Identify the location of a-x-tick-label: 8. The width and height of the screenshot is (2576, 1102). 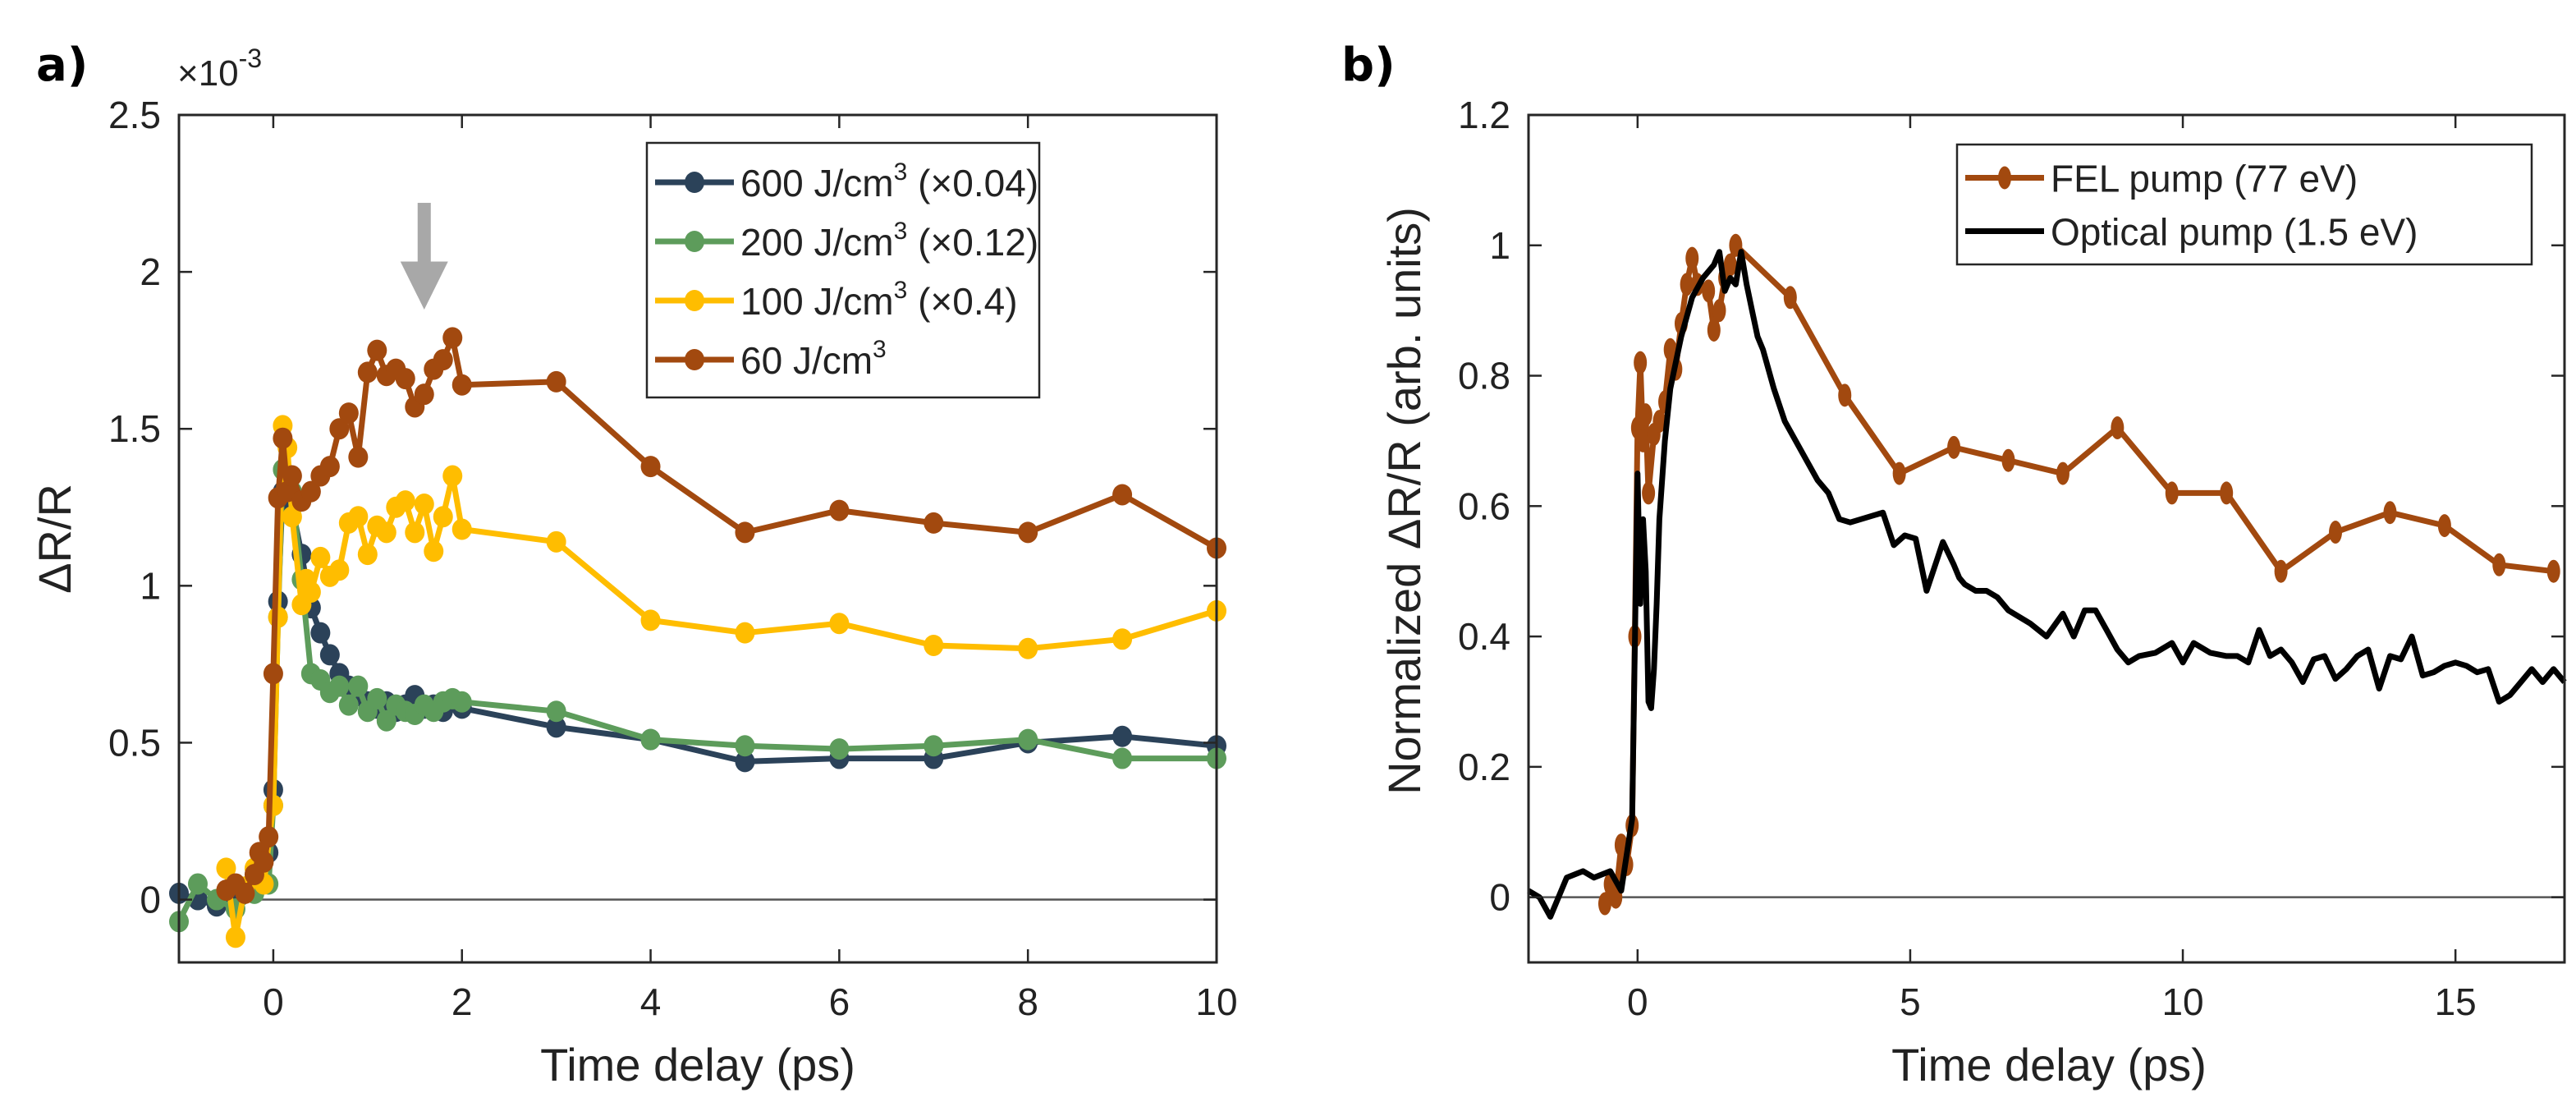
(1027, 1001).